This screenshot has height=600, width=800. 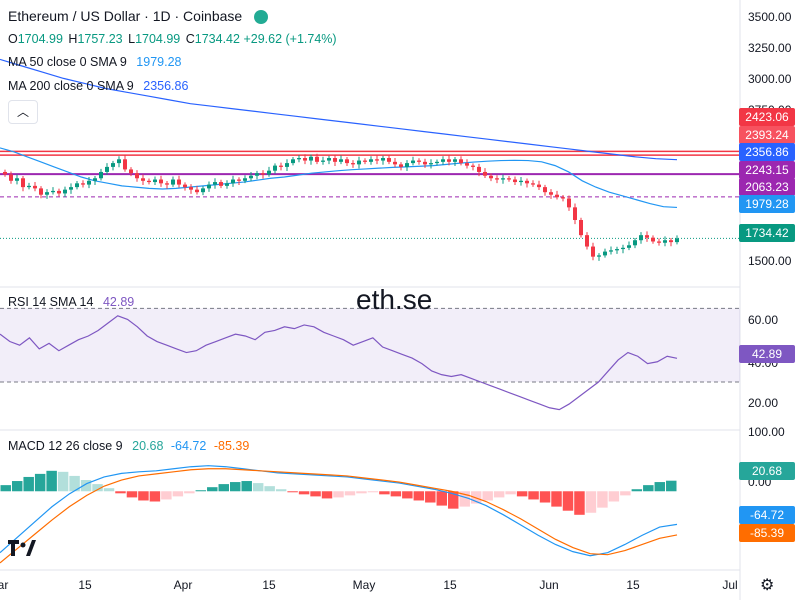 I want to click on macd-pane, so click(x=339, y=514).